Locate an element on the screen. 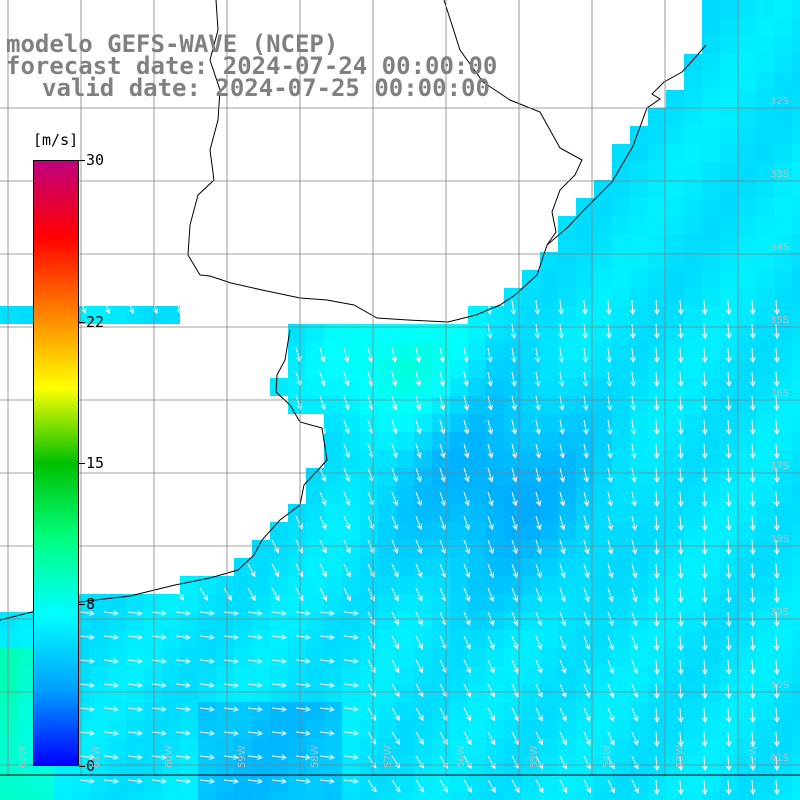  colorbar-tick-label: 22 is located at coordinates (95, 321).